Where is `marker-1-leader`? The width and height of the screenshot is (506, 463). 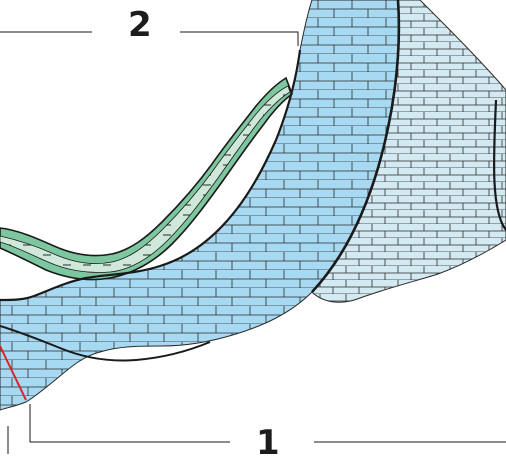 marker-1-leader is located at coordinates (256, 429).